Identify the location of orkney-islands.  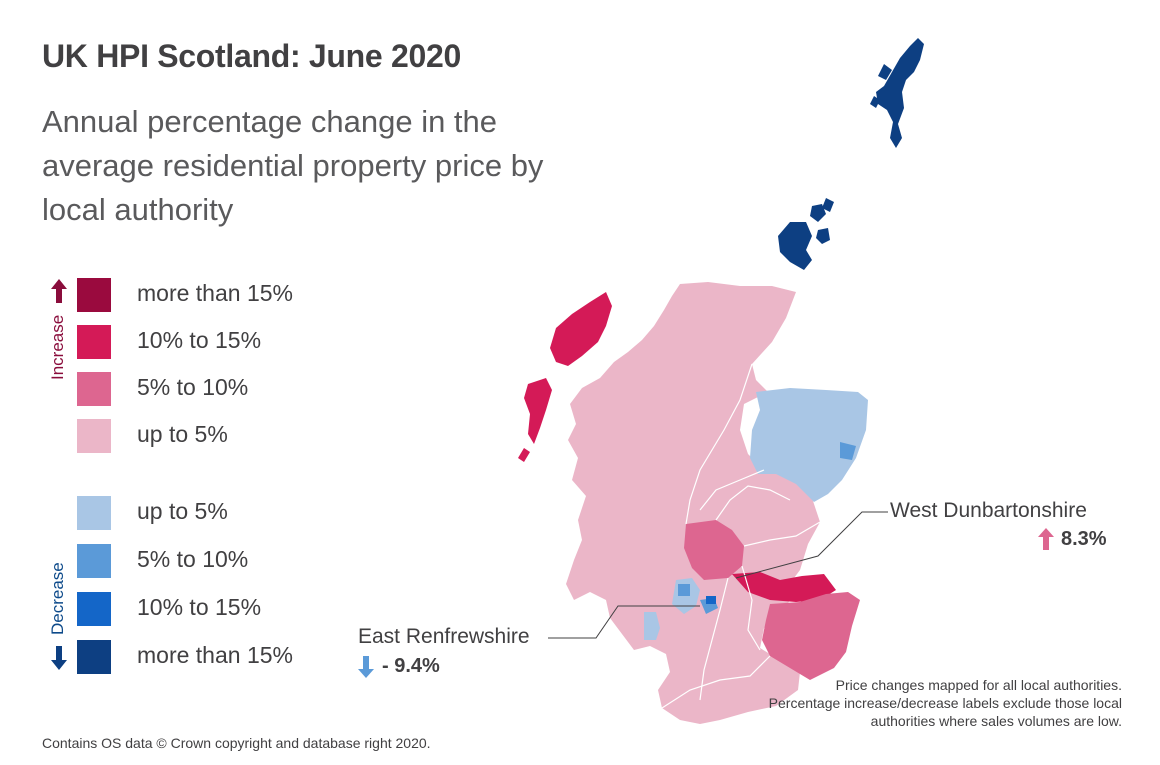
(806, 234).